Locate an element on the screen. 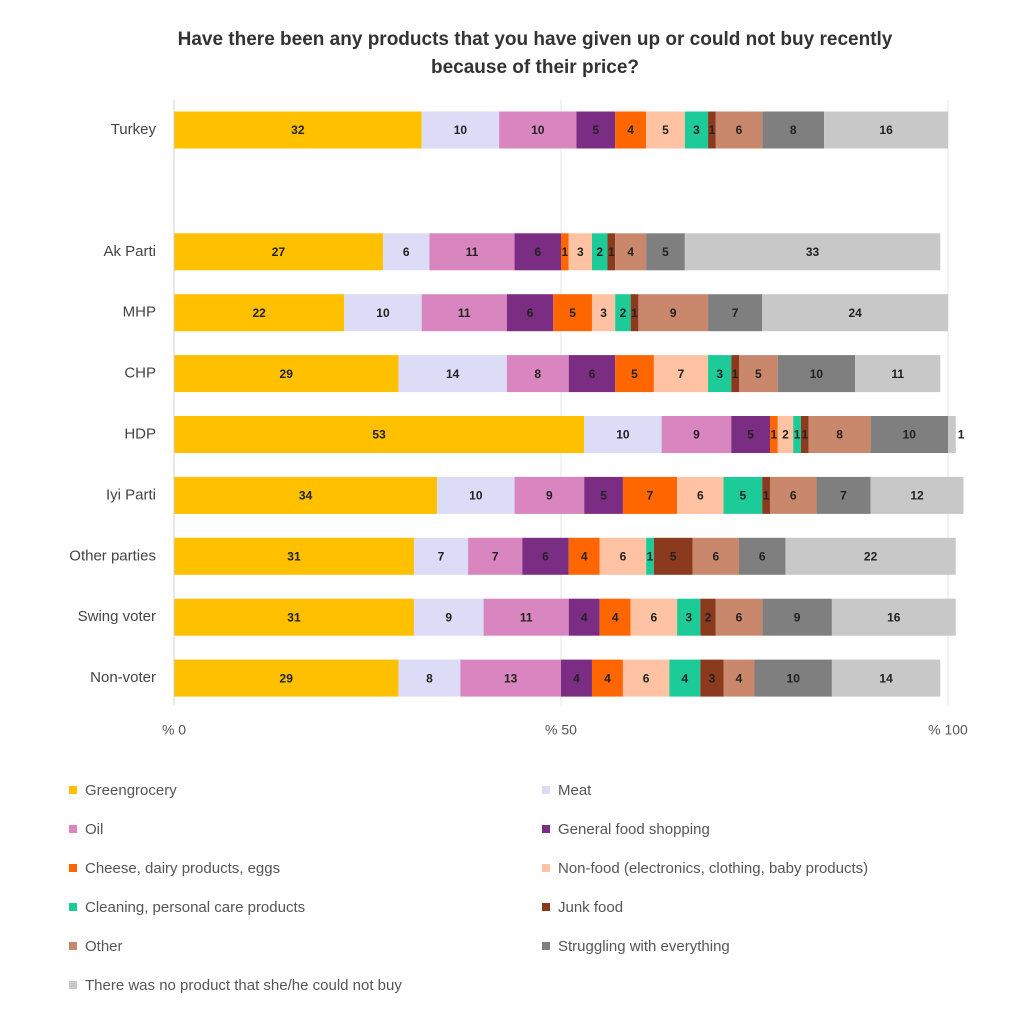 The width and height of the screenshot is (1024, 1024). data-label: 13 is located at coordinates (511, 678).